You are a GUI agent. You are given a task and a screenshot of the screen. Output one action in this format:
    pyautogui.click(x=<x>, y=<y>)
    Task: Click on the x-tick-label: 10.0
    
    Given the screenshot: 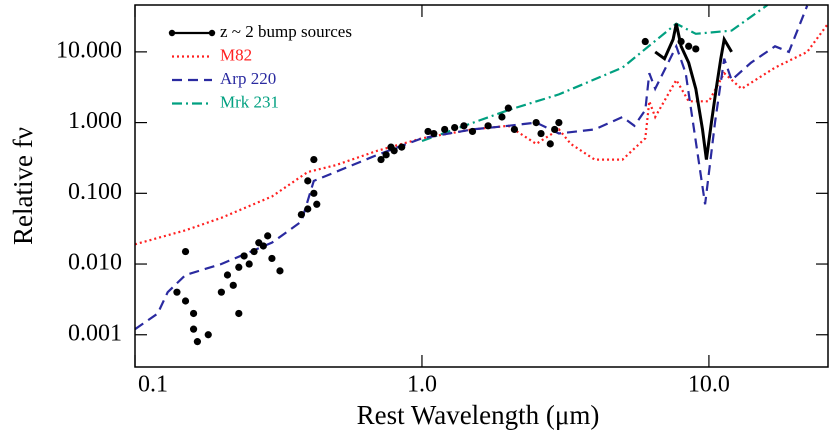 What is the action you would take?
    pyautogui.click(x=709, y=385)
    